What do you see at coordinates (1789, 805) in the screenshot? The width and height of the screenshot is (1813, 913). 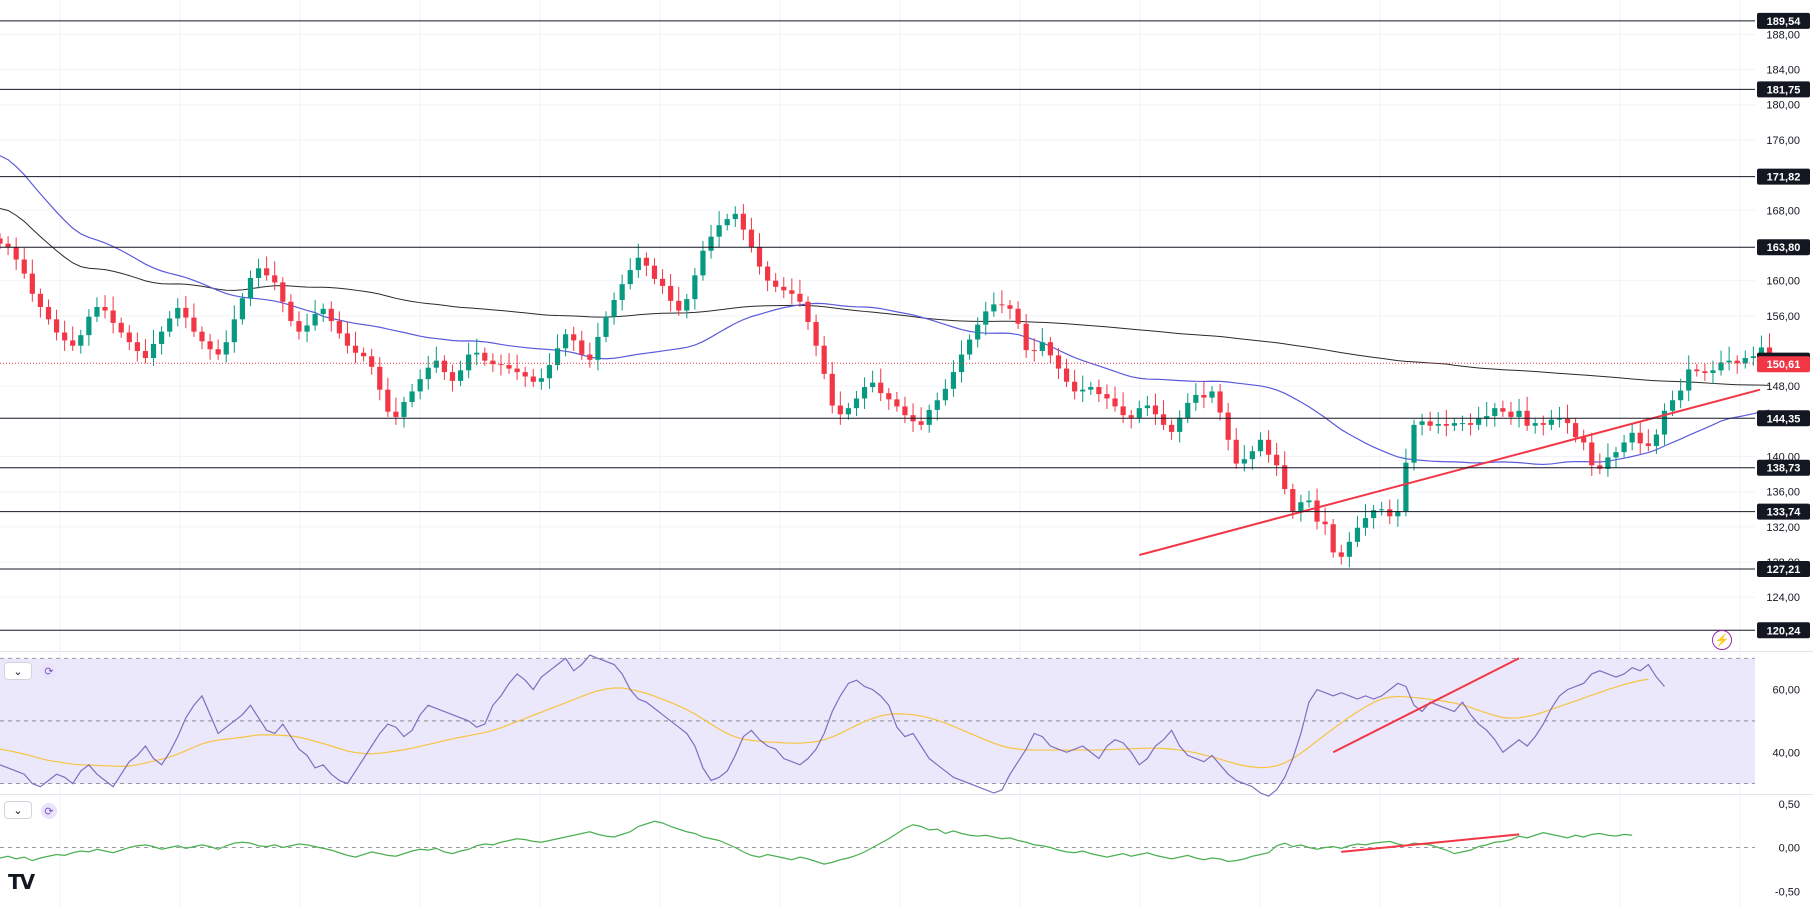 I see `cmf-axis-tick: 0,50` at bounding box center [1789, 805].